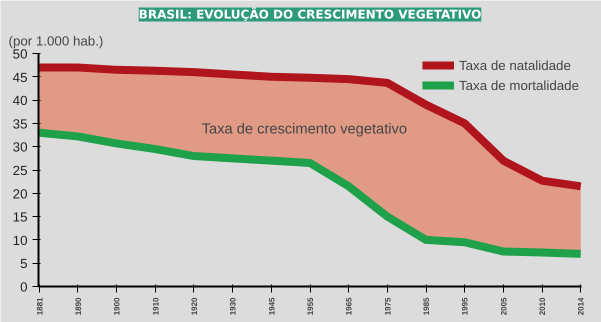 The height and width of the screenshot is (322, 601). Describe the element at coordinates (271, 306) in the screenshot. I see `x-tick-label: 1945` at that location.